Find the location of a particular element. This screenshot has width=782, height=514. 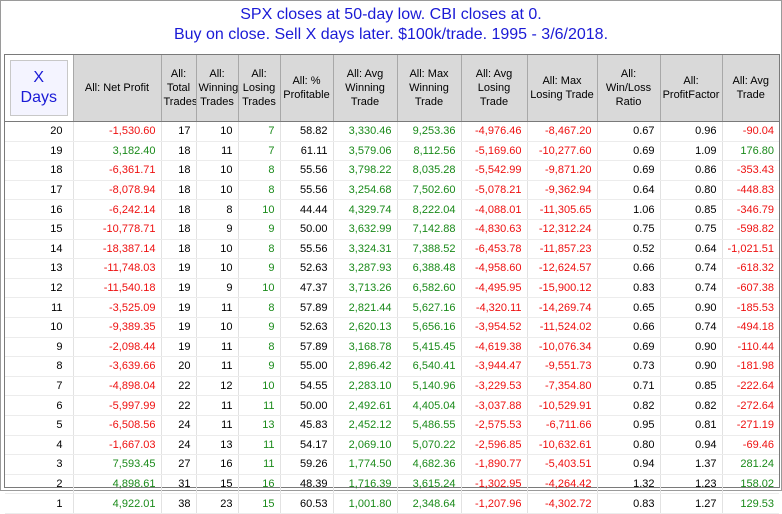

header-pct-profitable: All: % Profitable is located at coordinates (307, 88).